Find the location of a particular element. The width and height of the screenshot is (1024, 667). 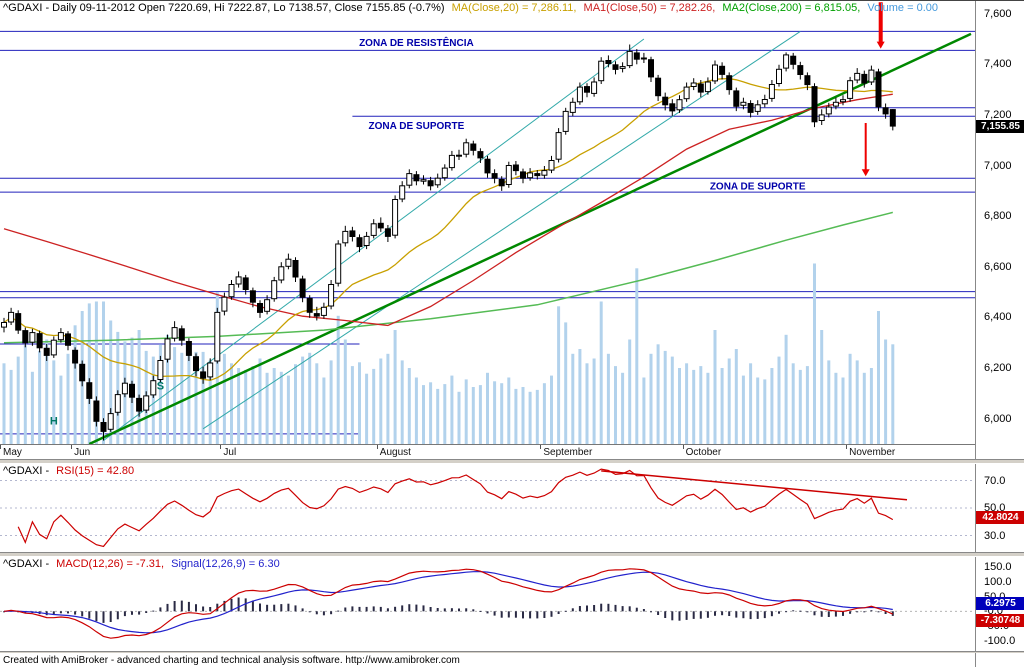

rsi-chart-canvas is located at coordinates (487, 508).